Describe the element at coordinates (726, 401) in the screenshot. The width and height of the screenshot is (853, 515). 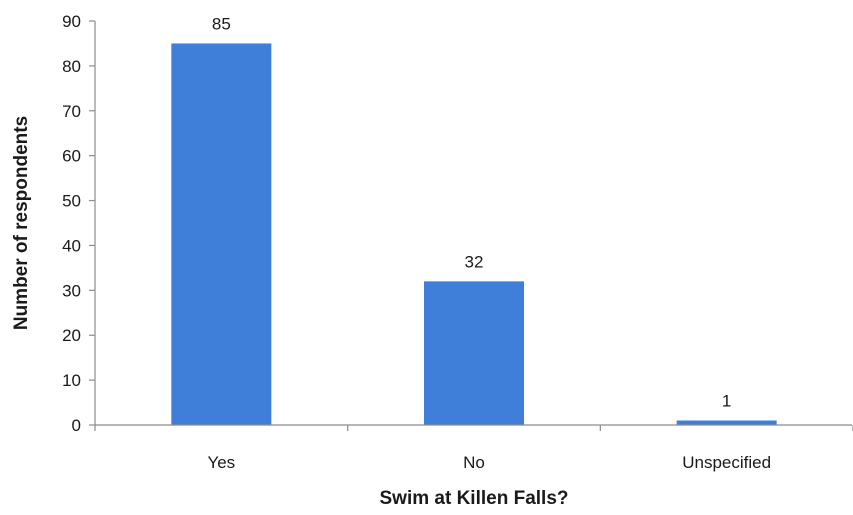
I see `data-label: 1` at that location.